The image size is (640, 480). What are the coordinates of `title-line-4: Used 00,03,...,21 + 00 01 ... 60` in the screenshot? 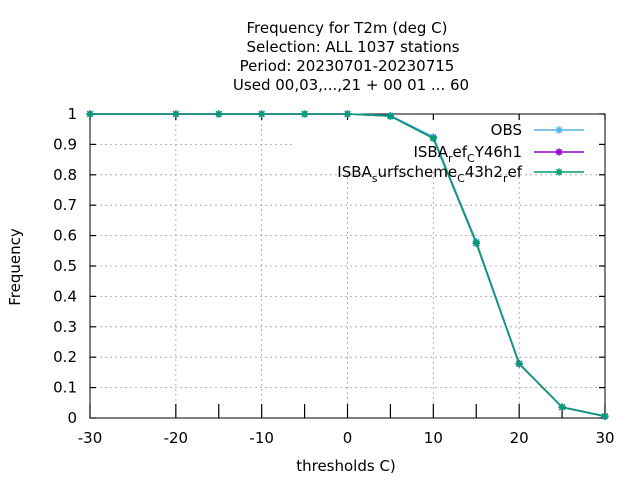 It's located at (351, 85).